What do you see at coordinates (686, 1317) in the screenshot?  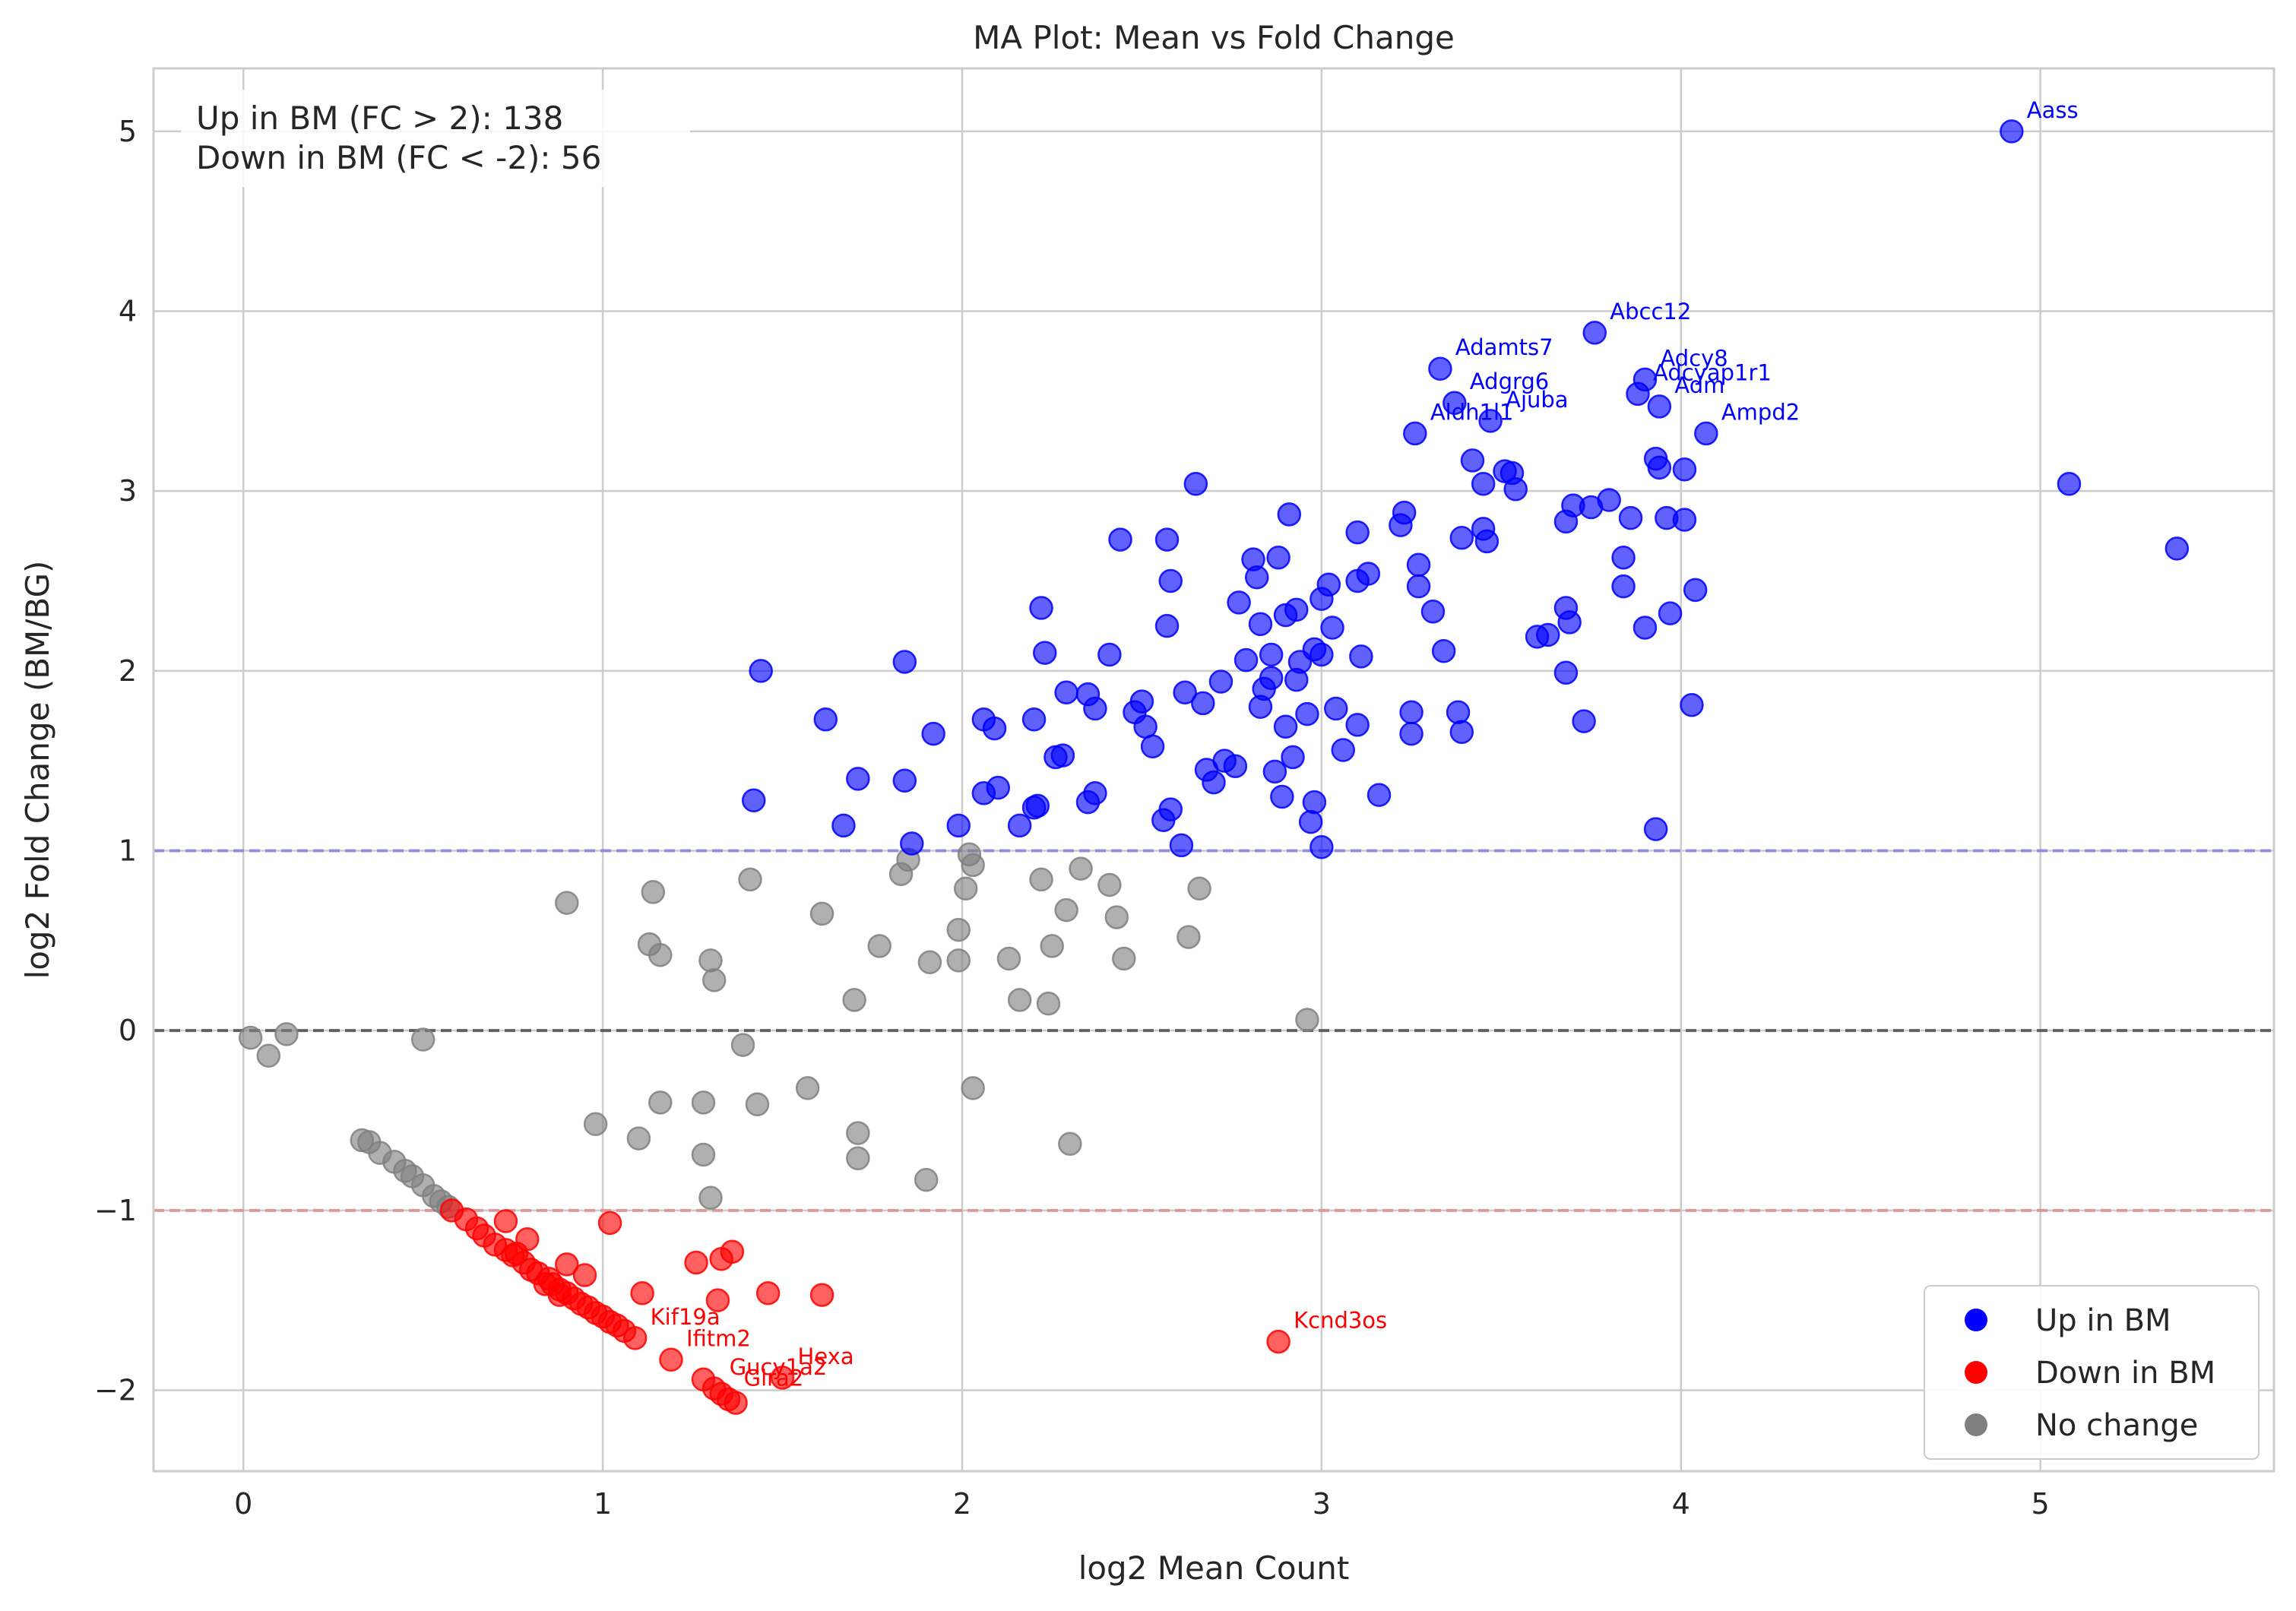 I see `gene-label: Kif19a` at bounding box center [686, 1317].